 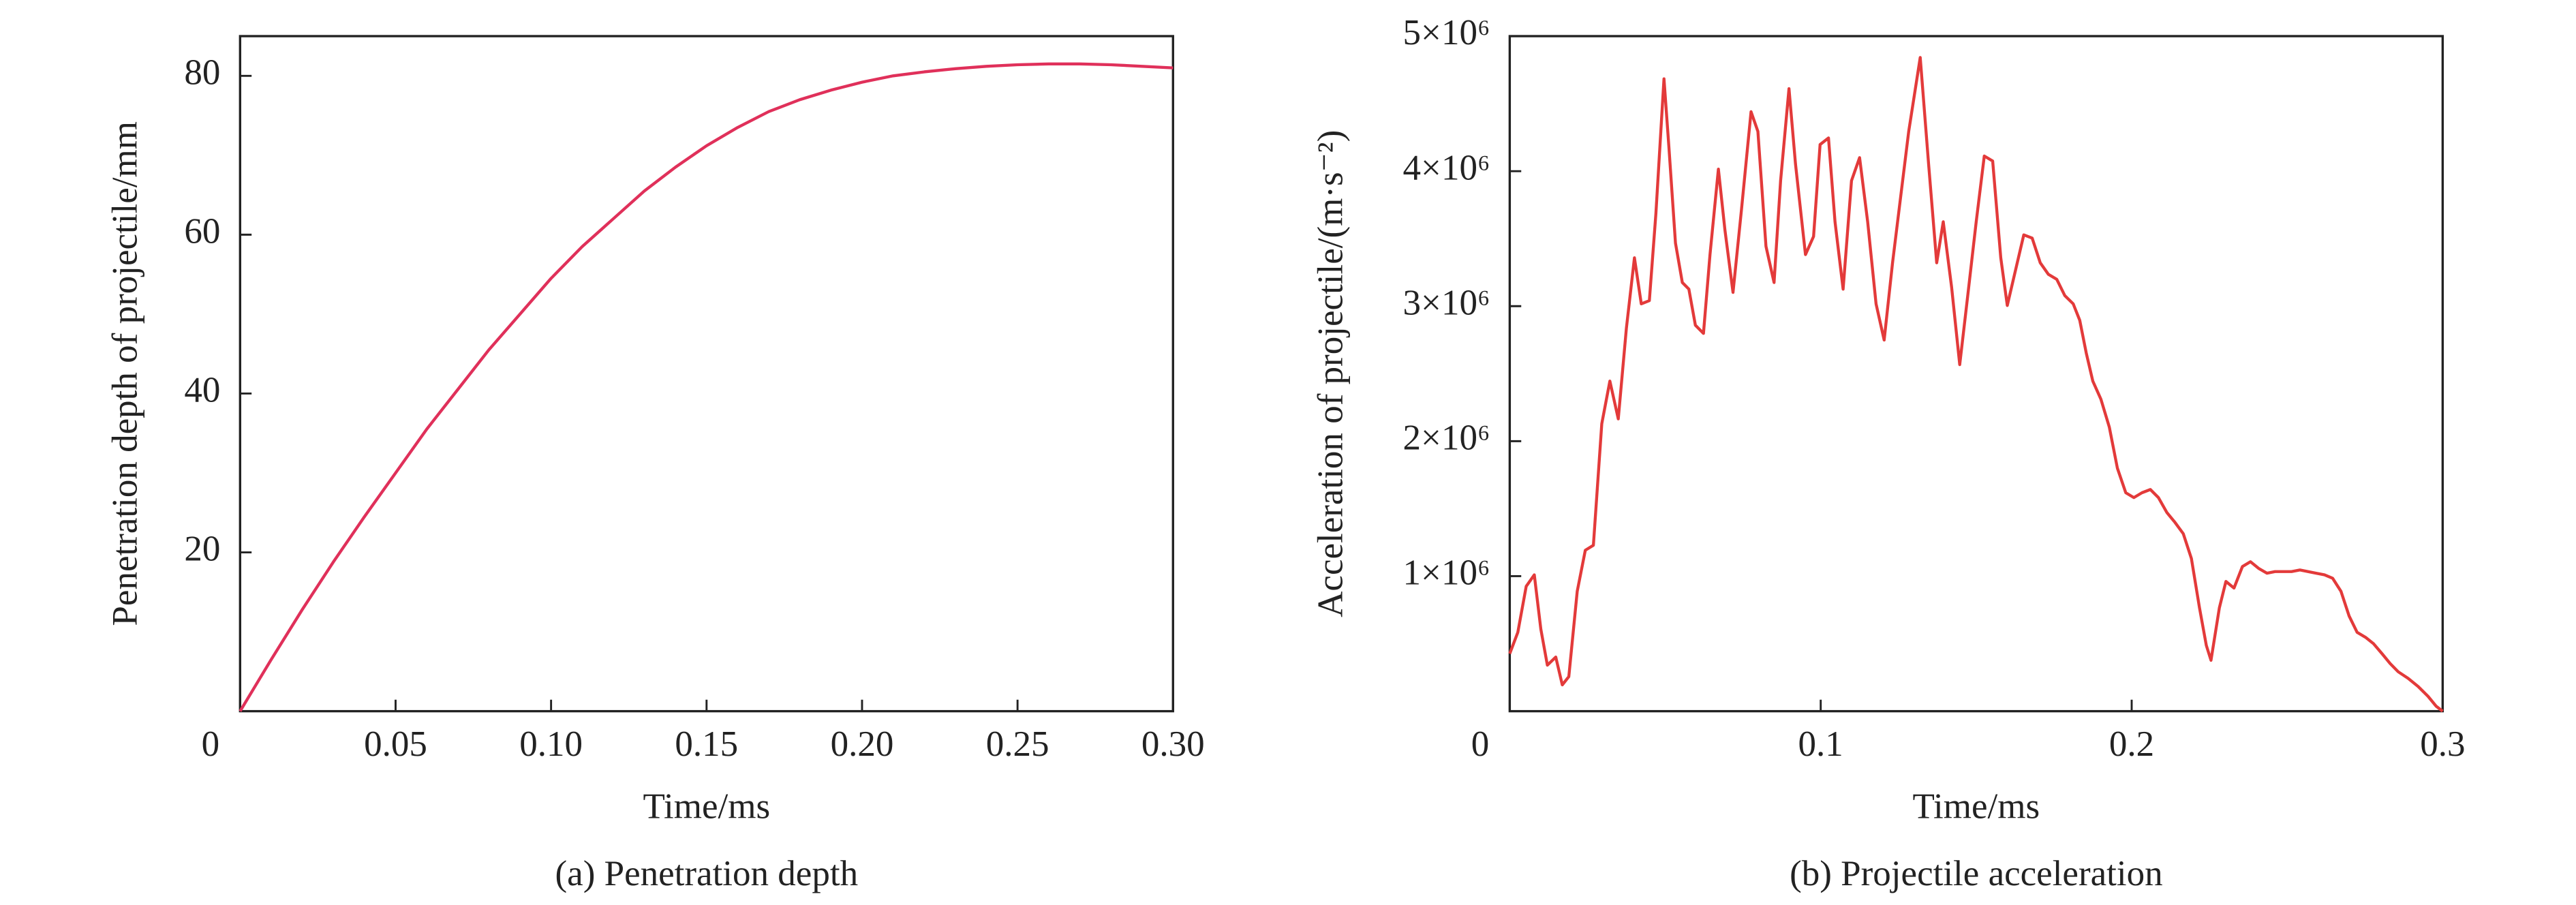 I want to click on x-tick-label: 0.2, so click(x=2131, y=744).